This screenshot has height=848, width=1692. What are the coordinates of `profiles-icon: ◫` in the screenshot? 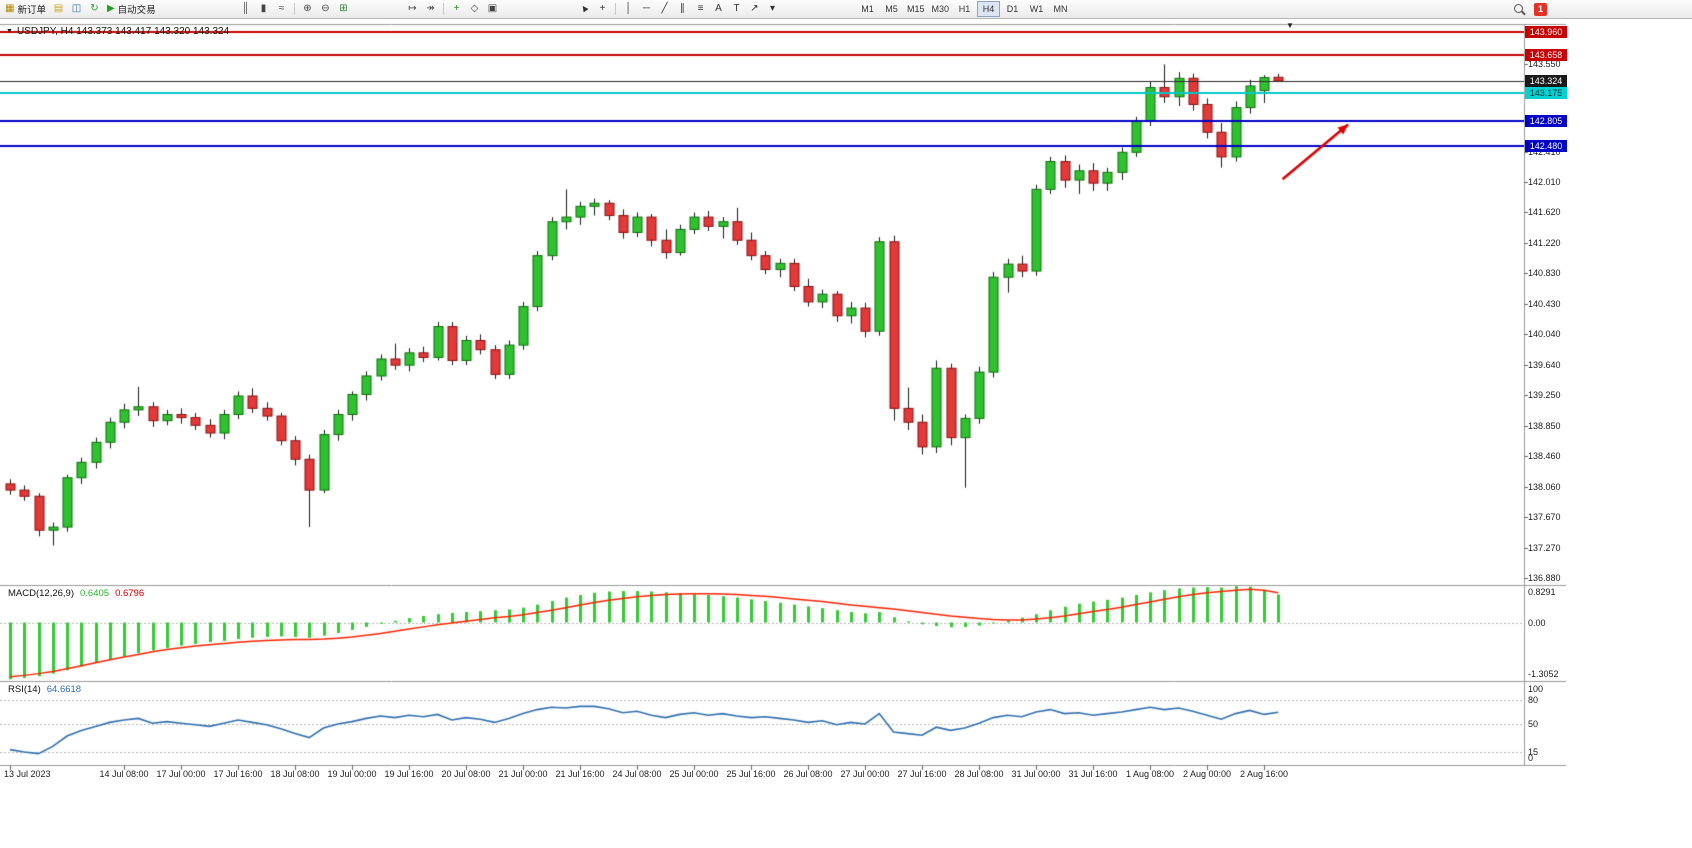 It's located at (76, 8).